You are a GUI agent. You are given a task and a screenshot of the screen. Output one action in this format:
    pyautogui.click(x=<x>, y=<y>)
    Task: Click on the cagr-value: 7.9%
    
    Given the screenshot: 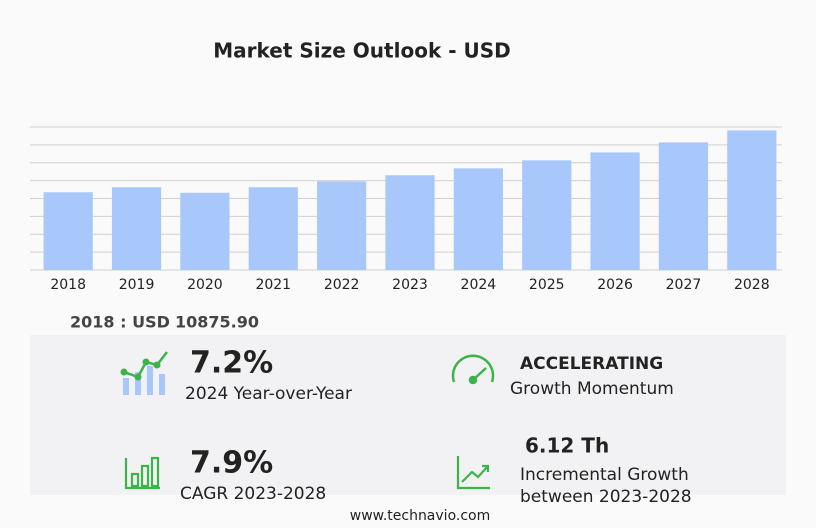 What is the action you would take?
    pyautogui.click(x=231, y=463)
    